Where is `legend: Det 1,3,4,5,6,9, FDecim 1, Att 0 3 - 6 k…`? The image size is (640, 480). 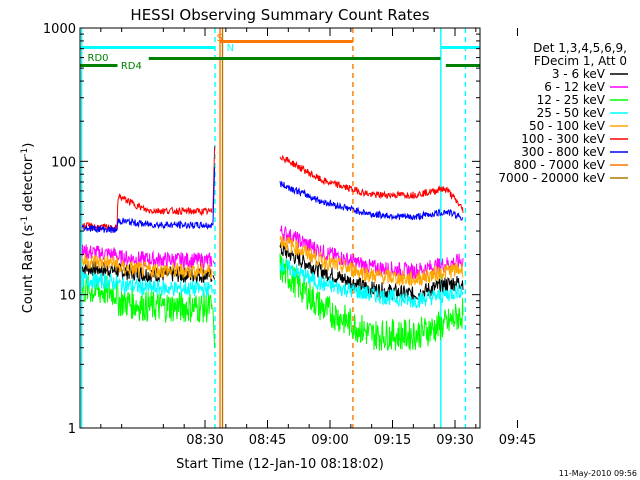 legend: Det 1,3,4,5,6,9, FDecim 1, Att 0 3 - 6 k… is located at coordinates (563, 113).